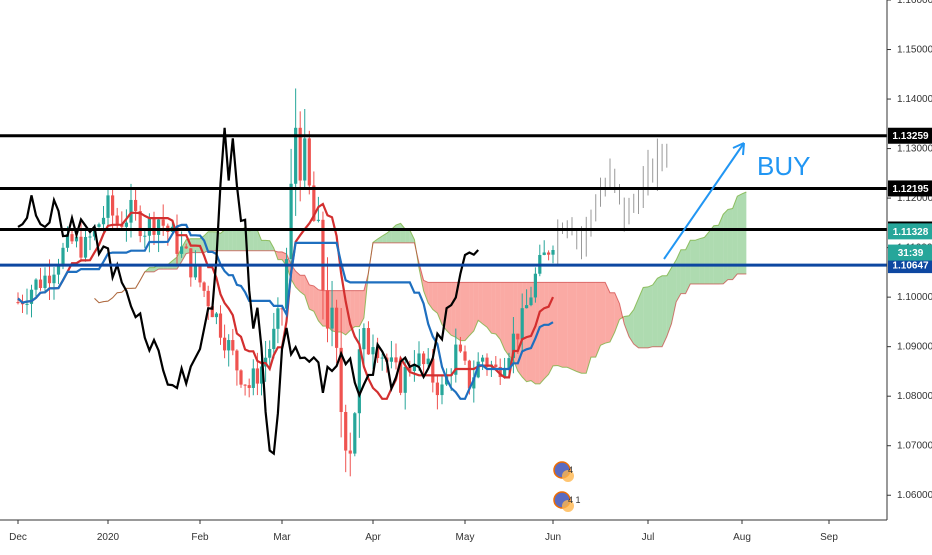  What do you see at coordinates (914, 495) in the screenshot?
I see `y-tick-label: 1.06000` at bounding box center [914, 495].